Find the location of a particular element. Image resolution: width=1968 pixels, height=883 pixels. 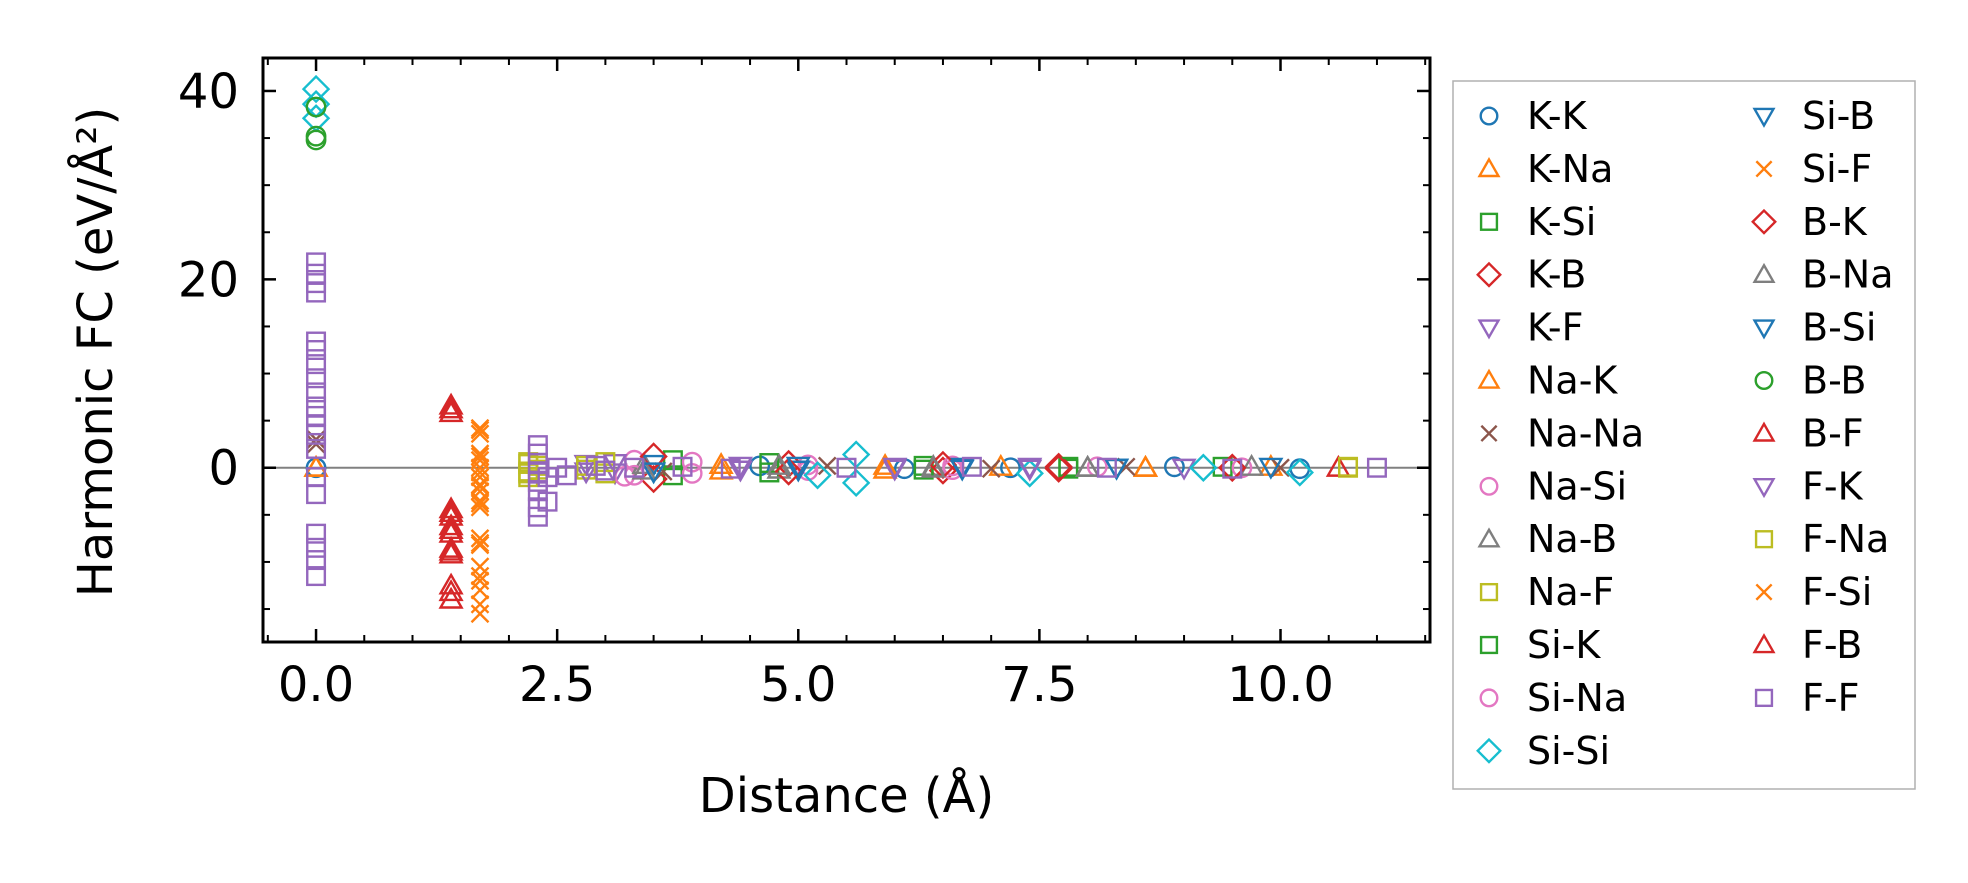

y-axis-label: Harmonic FC (eV/Å²) is located at coordinates (95, 352).